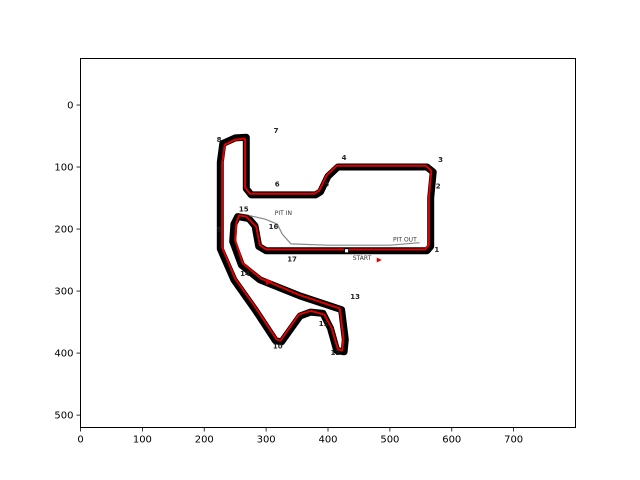 This screenshot has width=640, height=480. Describe the element at coordinates (436, 250) in the screenshot. I see `turn-label-1: 1` at that location.